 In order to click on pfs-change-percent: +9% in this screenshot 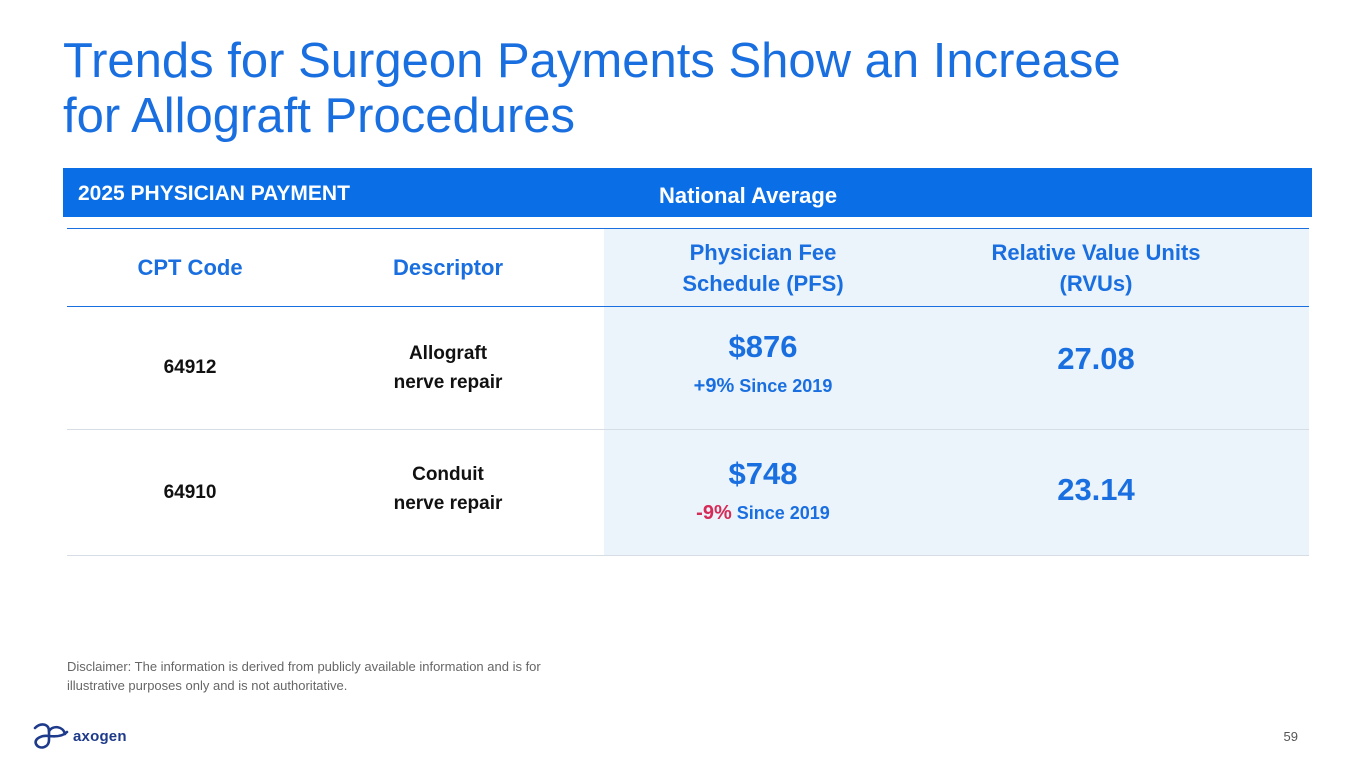, I will do `click(714, 386)`.